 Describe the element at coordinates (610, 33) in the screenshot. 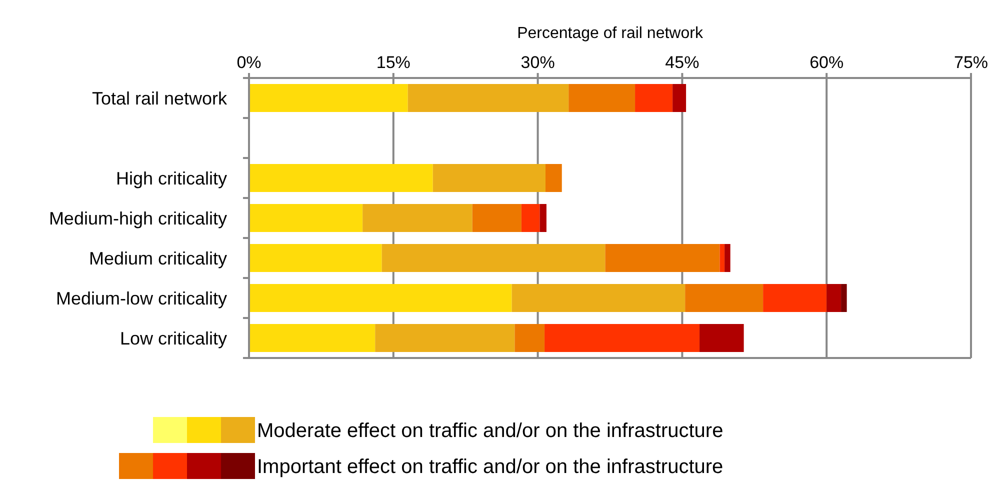

I see `x-axis-title: Percentage of rail network` at that location.